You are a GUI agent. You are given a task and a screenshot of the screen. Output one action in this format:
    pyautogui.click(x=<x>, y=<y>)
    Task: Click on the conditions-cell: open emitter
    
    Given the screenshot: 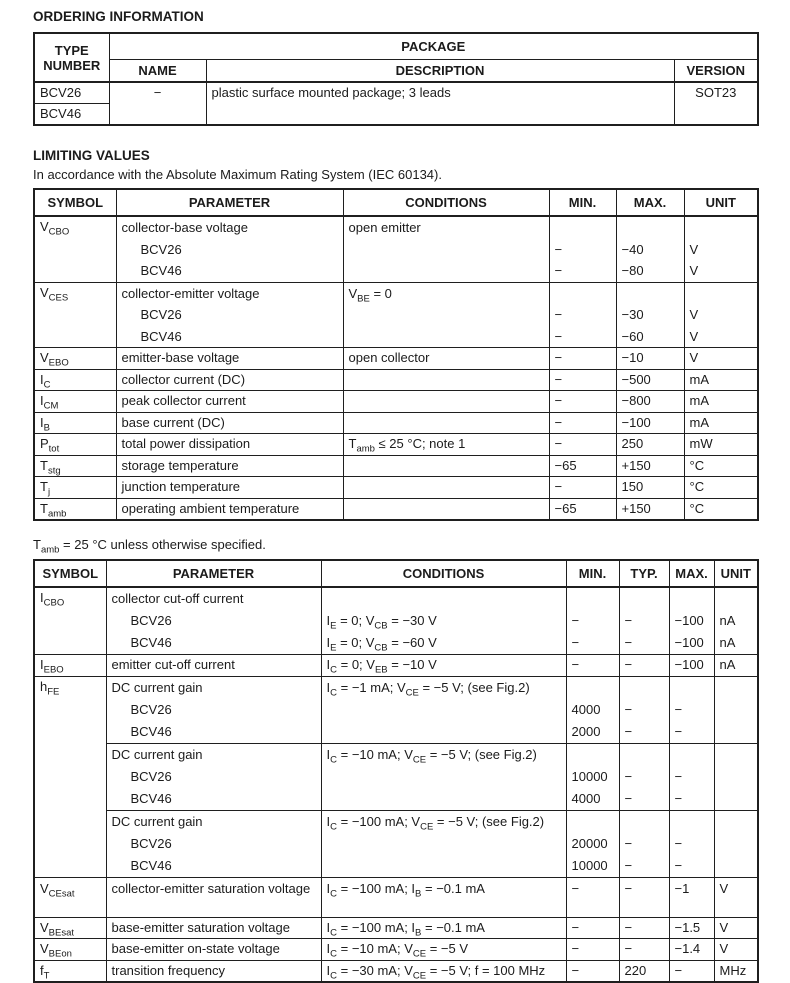 What is the action you would take?
    pyautogui.click(x=446, y=249)
    